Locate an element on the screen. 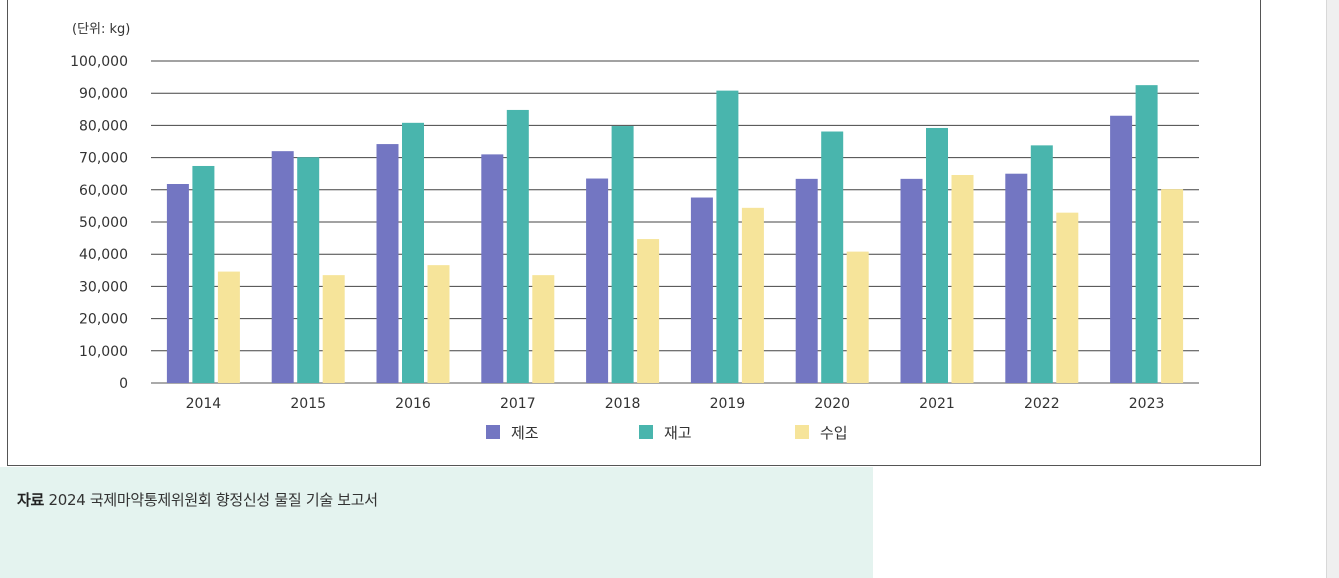 The height and width of the screenshot is (578, 1339). y-tick-label: 70,000 is located at coordinates (103, 159).